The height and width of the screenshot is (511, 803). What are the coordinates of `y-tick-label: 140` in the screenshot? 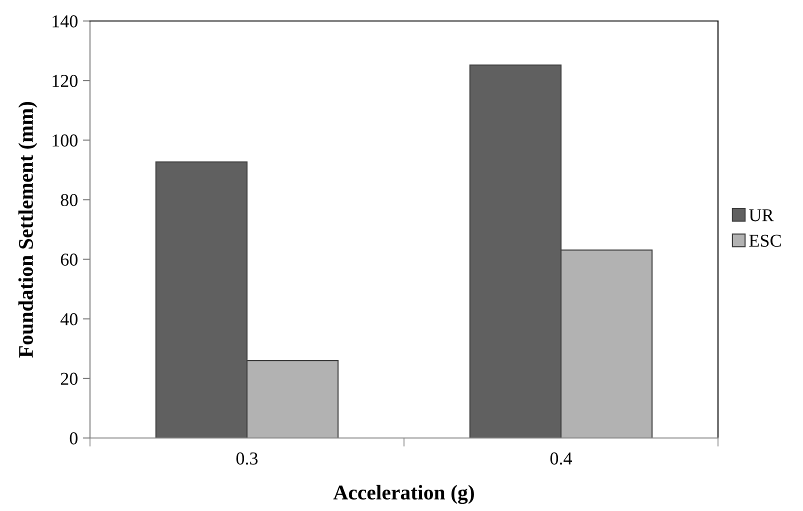 It's located at (65, 21).